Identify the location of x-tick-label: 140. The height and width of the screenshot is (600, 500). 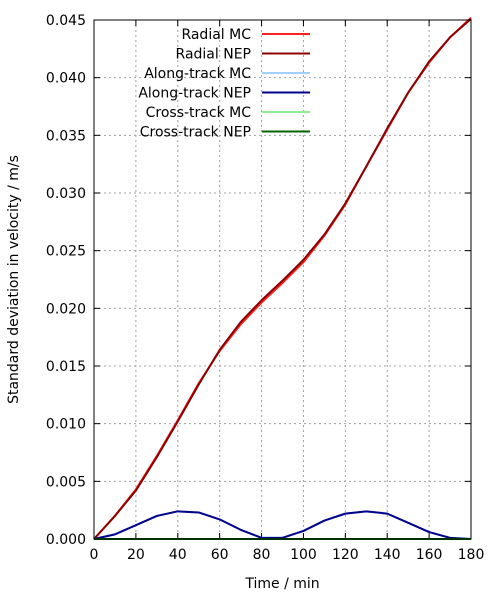
(387, 555).